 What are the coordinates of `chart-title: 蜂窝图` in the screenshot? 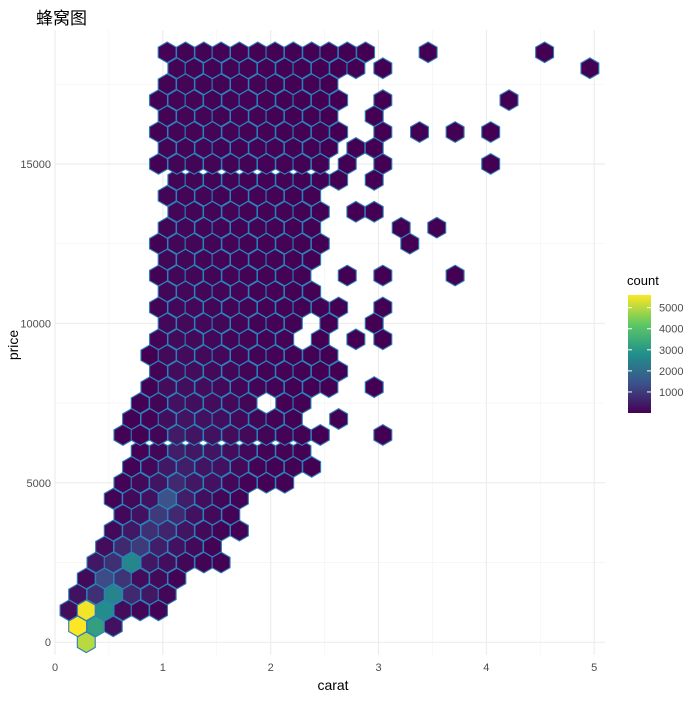 It's located at (61, 18).